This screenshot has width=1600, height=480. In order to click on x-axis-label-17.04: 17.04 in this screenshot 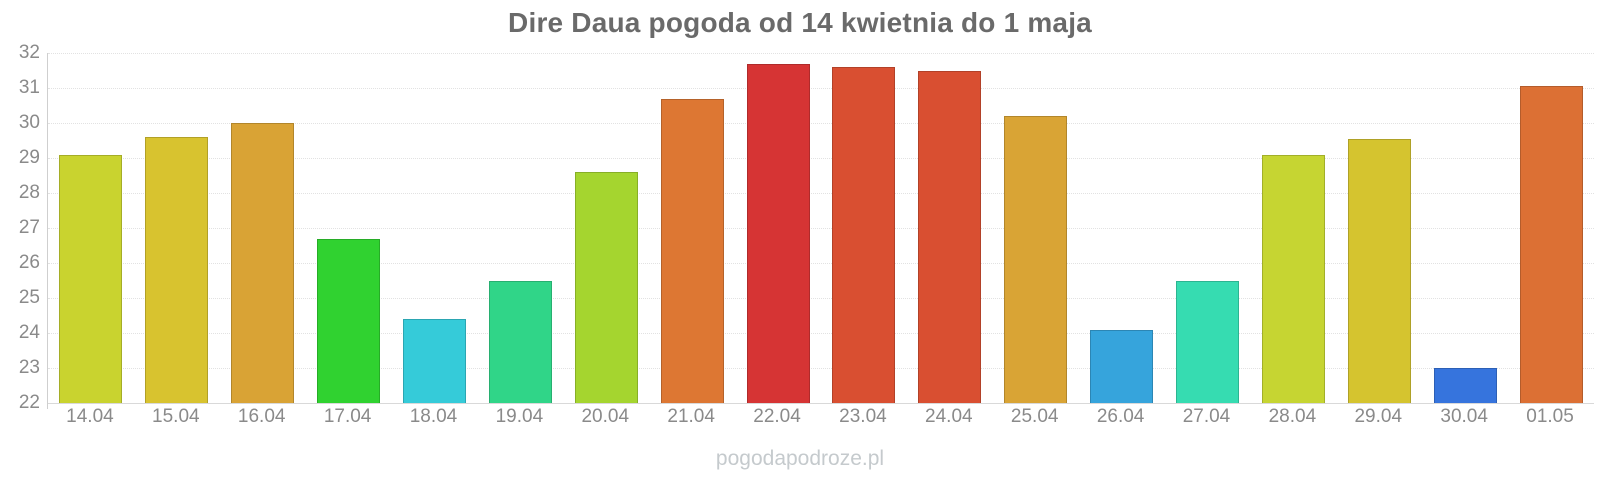, I will do `click(347, 416)`.